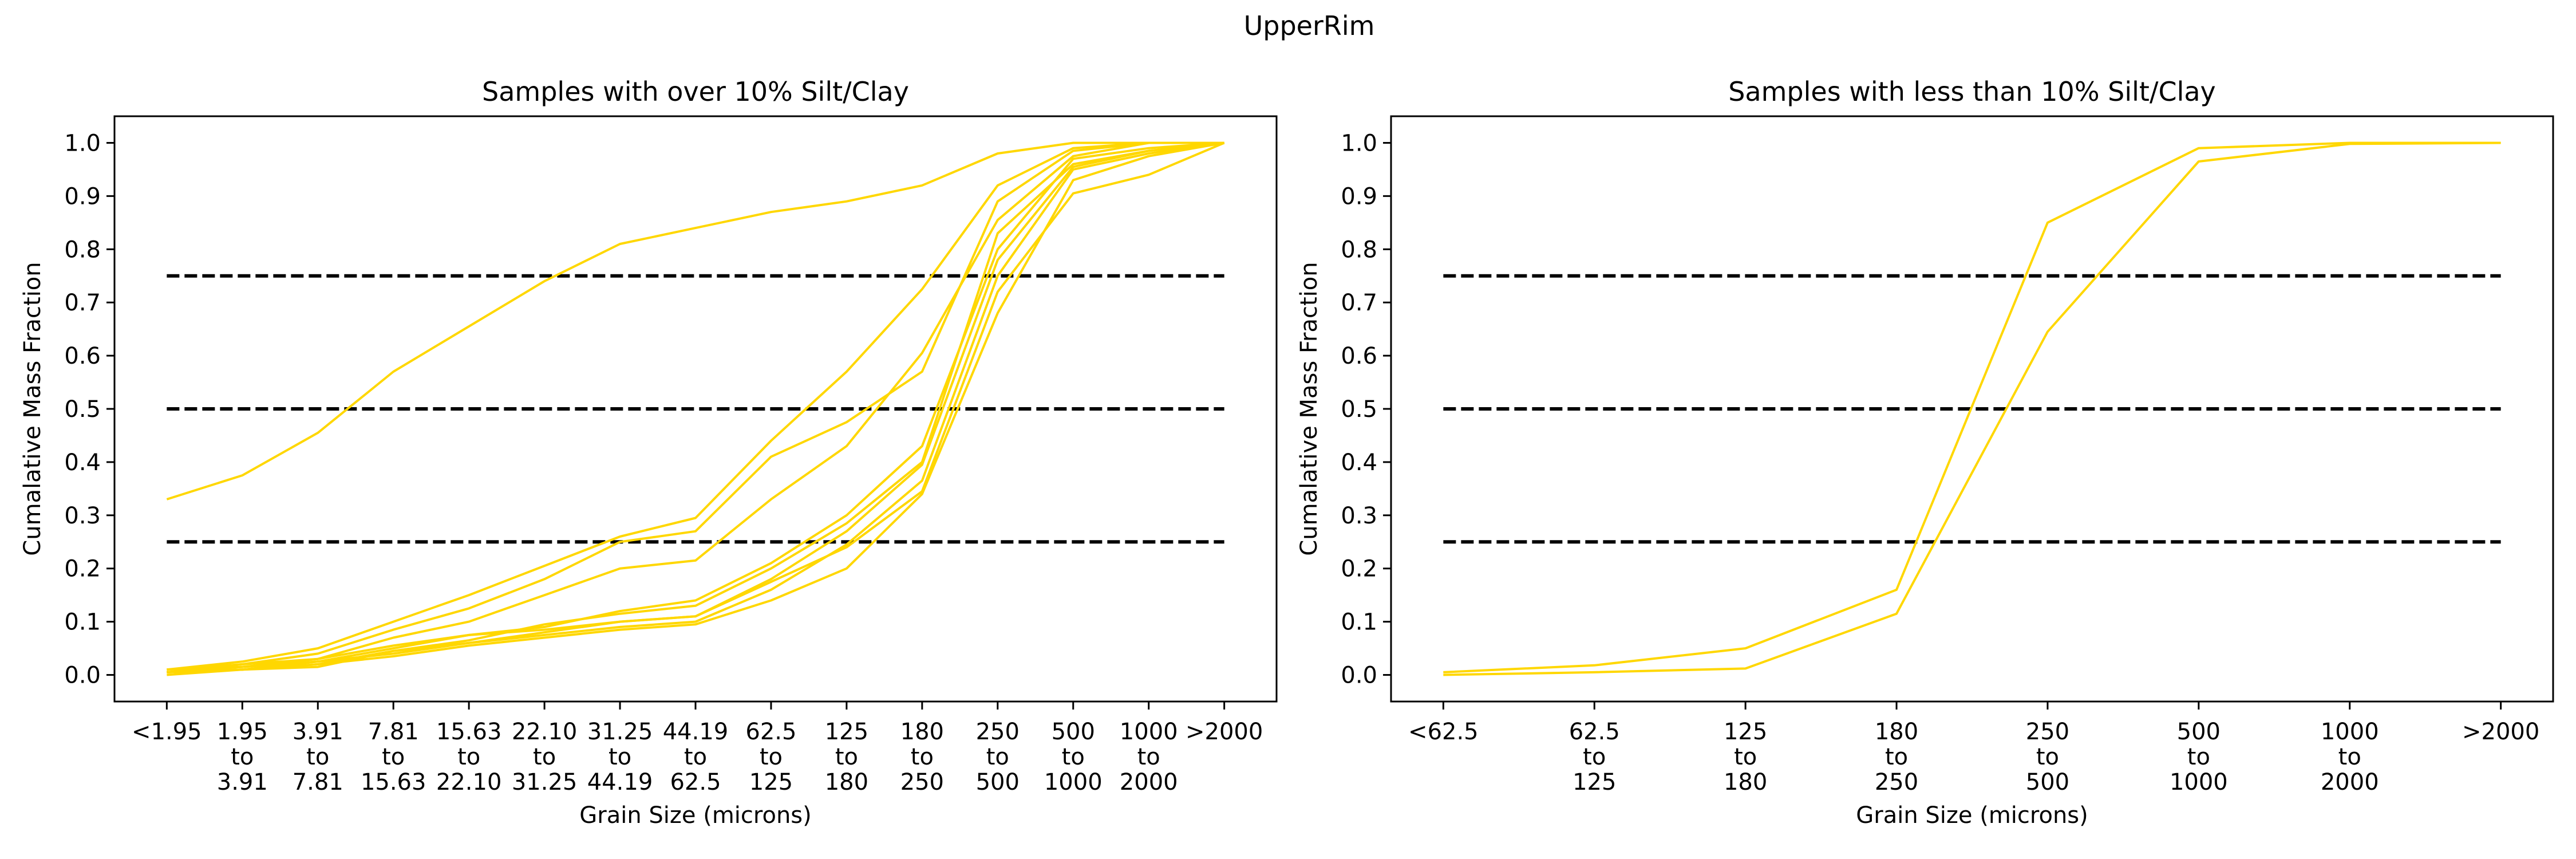  I want to click on x-tick-label: 7.81 to 15.63, so click(393, 757).